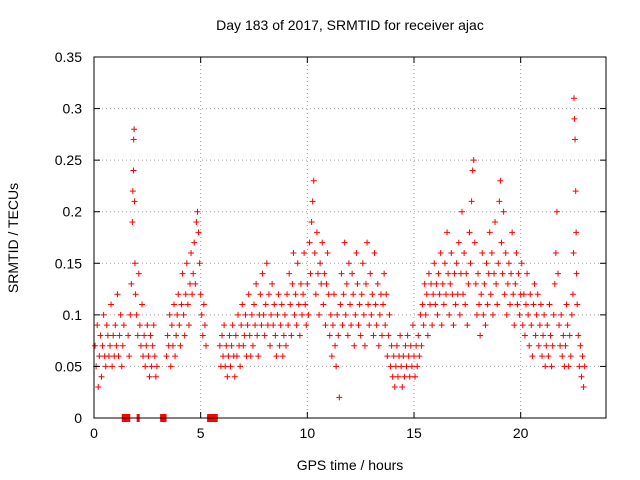 The width and height of the screenshot is (640, 480). What do you see at coordinates (68, 263) in the screenshot?
I see `y-tick-label: 0.15` at bounding box center [68, 263].